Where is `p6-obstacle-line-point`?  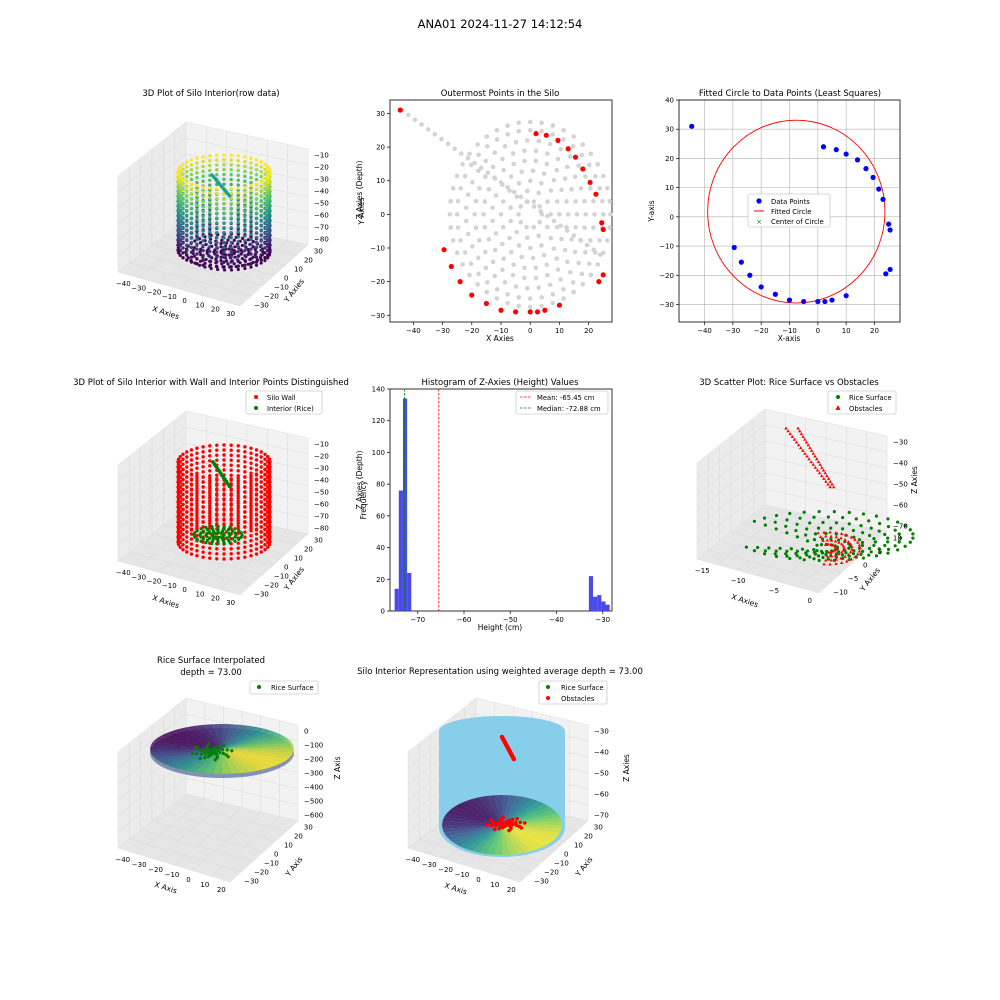 p6-obstacle-line-point is located at coordinates (805, 453).